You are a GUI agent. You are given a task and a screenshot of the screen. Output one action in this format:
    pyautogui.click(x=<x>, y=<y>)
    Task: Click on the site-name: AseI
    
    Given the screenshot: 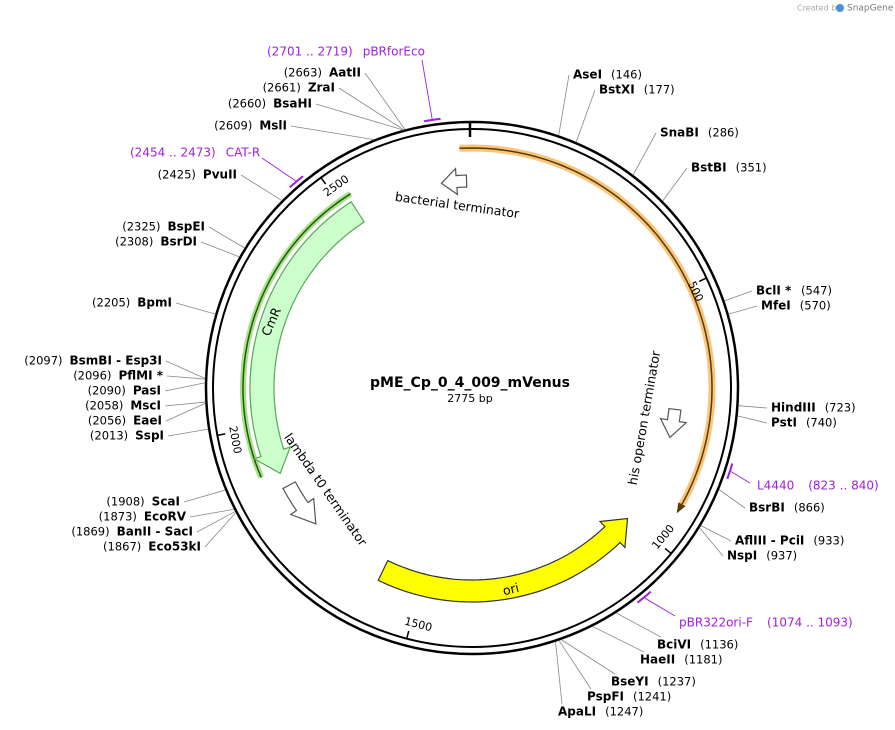 What is the action you would take?
    pyautogui.click(x=587, y=75)
    